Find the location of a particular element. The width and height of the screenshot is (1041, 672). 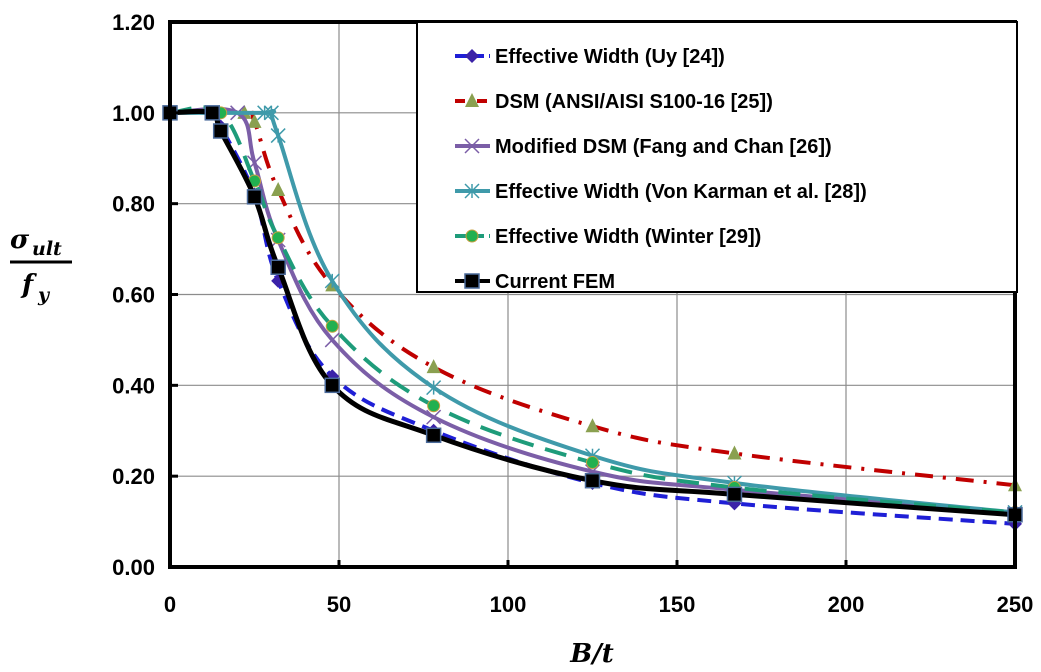

y-axis-label-denominator-sub: y is located at coordinates (44, 295).